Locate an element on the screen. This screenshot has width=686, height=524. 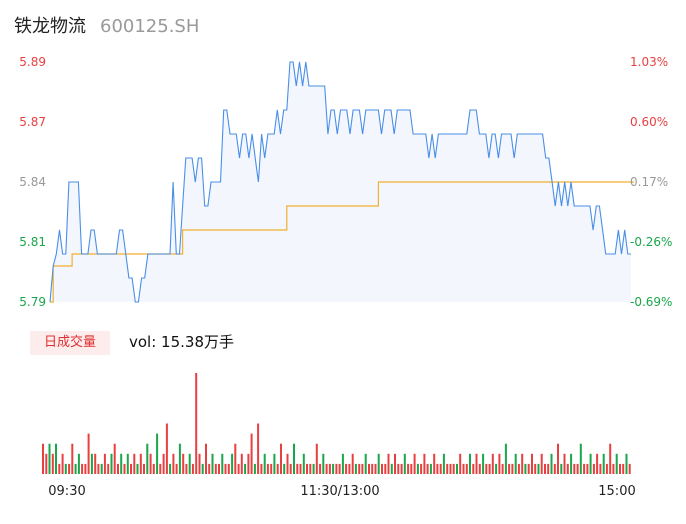
price-tick-label: 5.89 is located at coordinates (32, 62).